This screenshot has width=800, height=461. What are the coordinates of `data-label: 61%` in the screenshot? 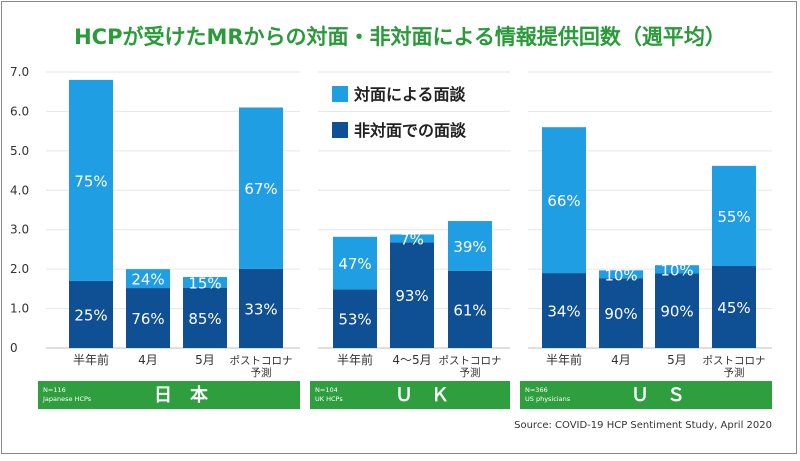 It's located at (469, 310).